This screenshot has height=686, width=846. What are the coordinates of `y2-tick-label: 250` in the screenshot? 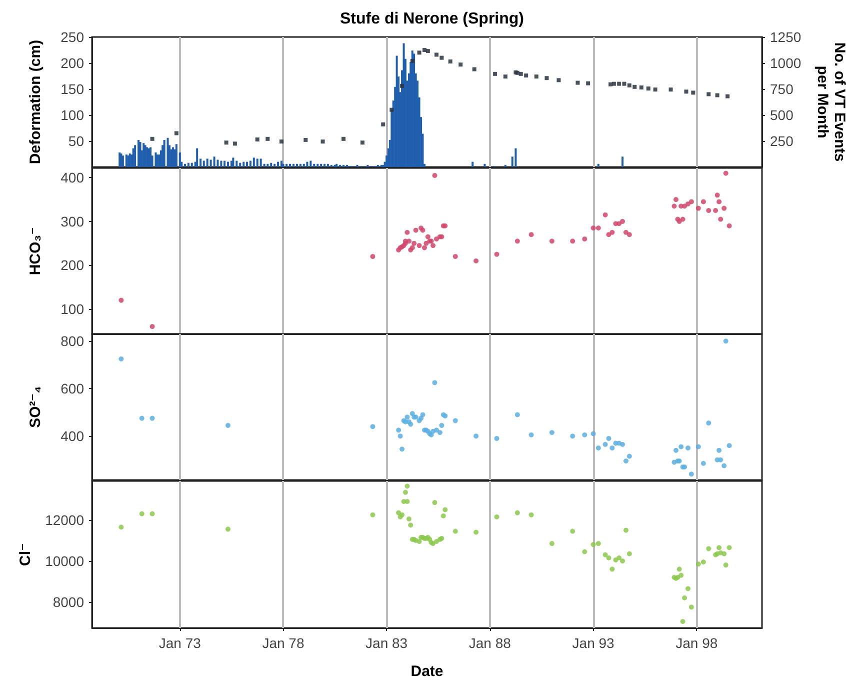 It's located at (782, 141).